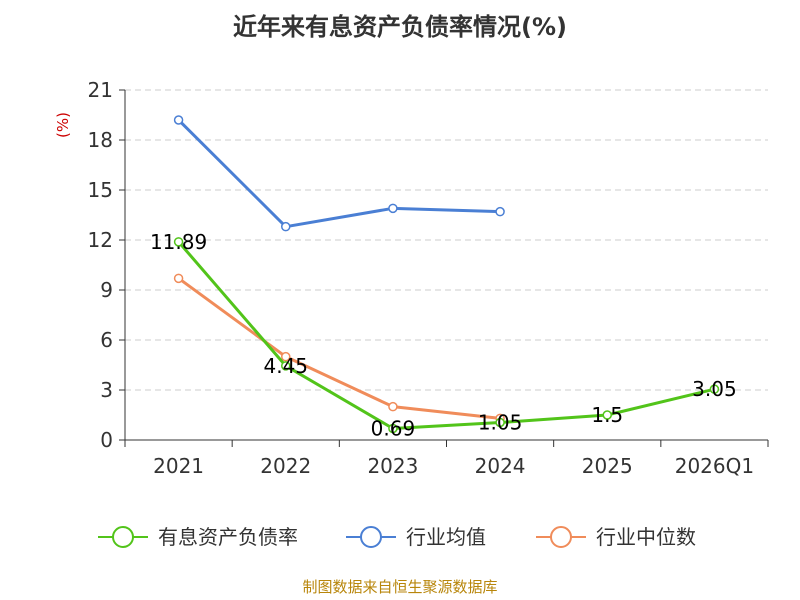  Describe the element at coordinates (100, 265) in the screenshot. I see `y-tick-labels: 0 3 6 9 12 15 18 21` at that location.